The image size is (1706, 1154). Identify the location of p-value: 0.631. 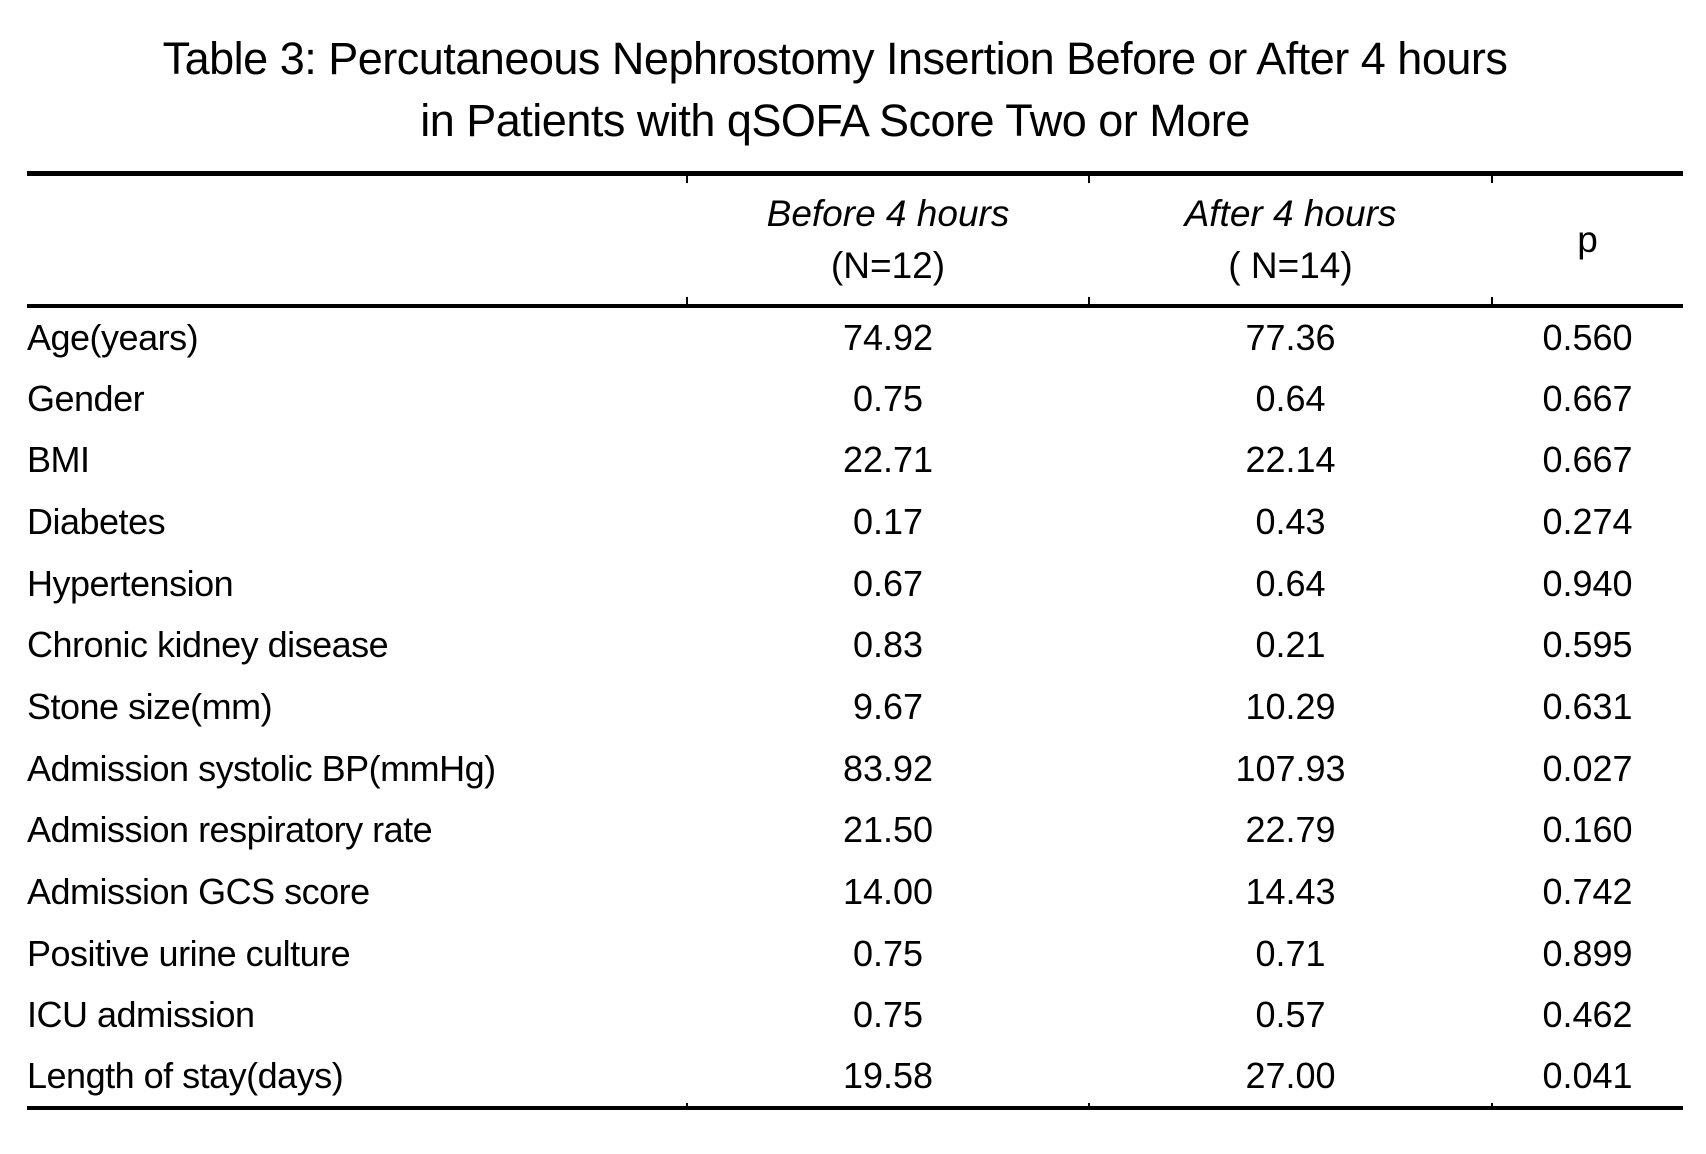
(1587, 706).